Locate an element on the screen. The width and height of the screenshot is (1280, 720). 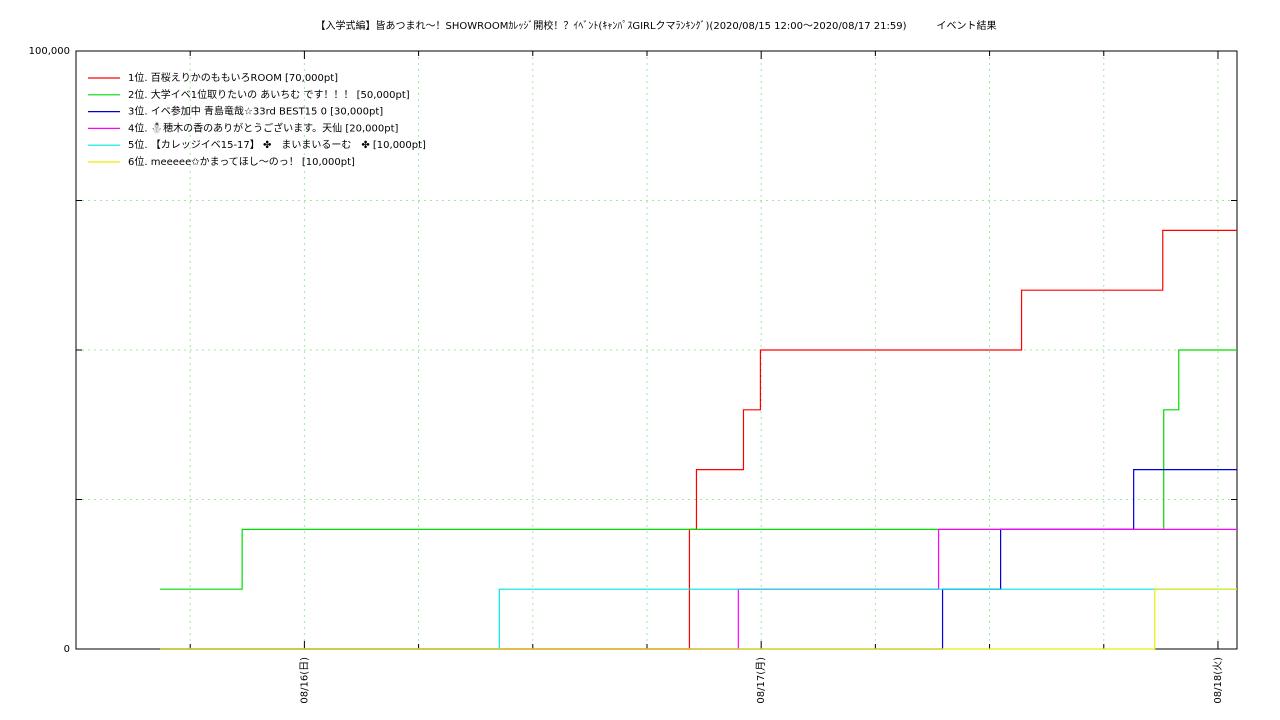
x-tick-label: 08/17(月) is located at coordinates (761, 680).